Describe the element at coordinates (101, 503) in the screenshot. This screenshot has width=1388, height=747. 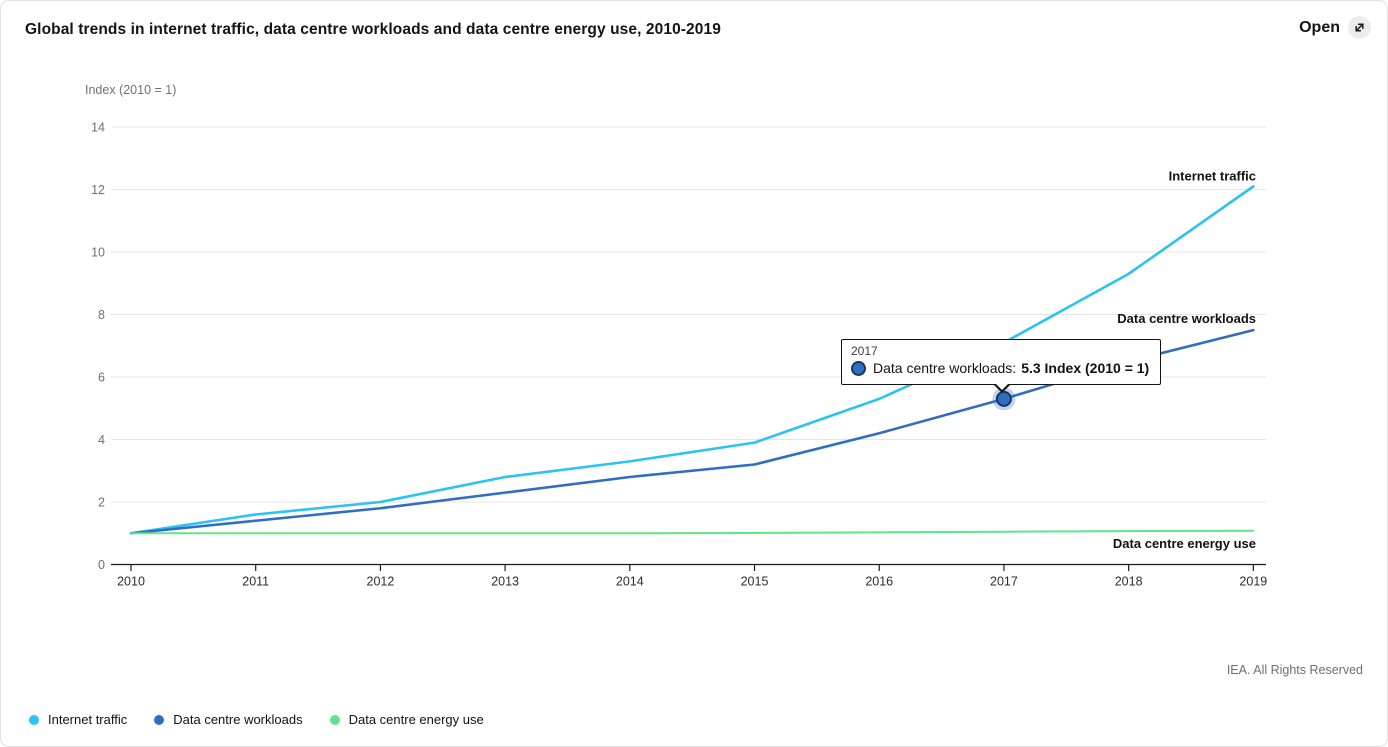
I see `y-tick-label-2: 2` at that location.